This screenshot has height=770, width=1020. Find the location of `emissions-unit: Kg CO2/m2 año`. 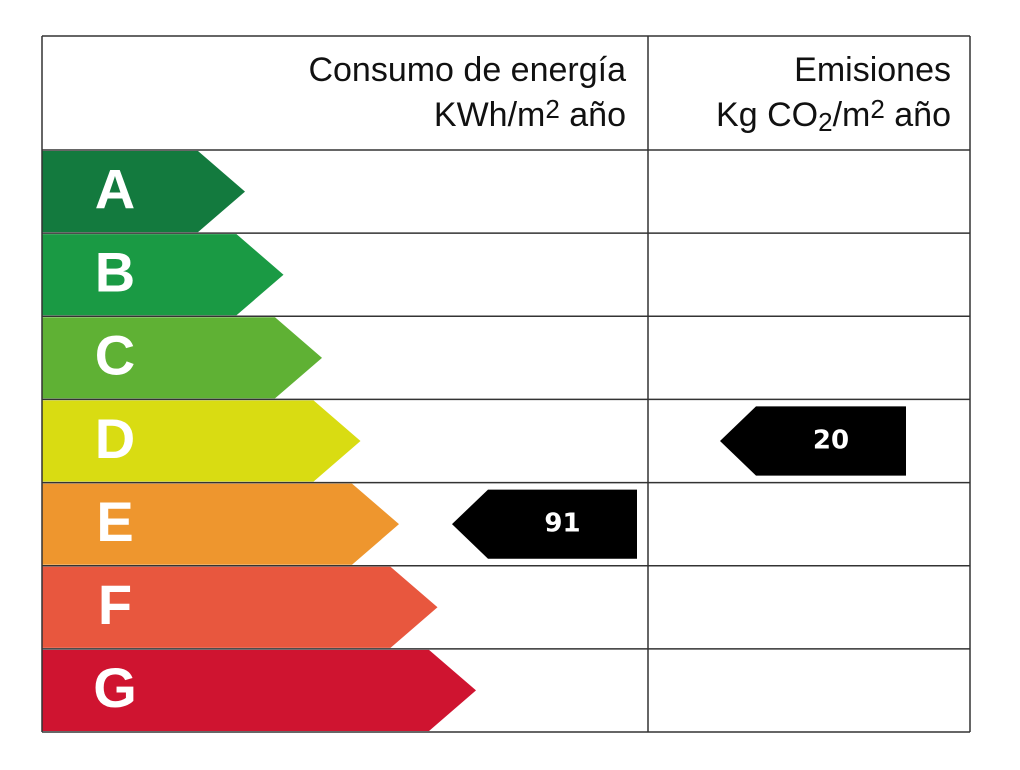

emissions-unit: Kg CO2/m2 año is located at coordinates (833, 115).